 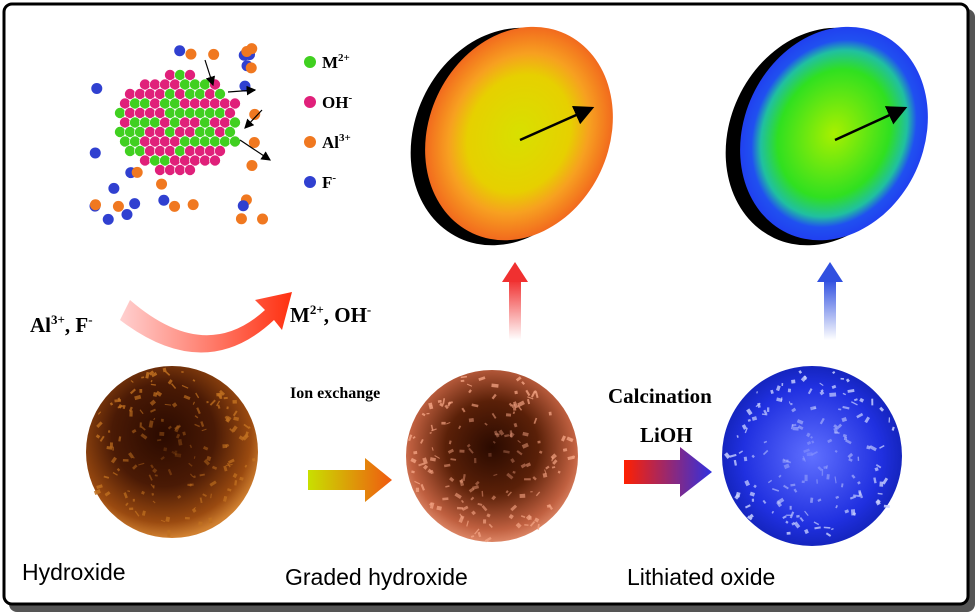 I want to click on label: OH, so click(x=350, y=315).